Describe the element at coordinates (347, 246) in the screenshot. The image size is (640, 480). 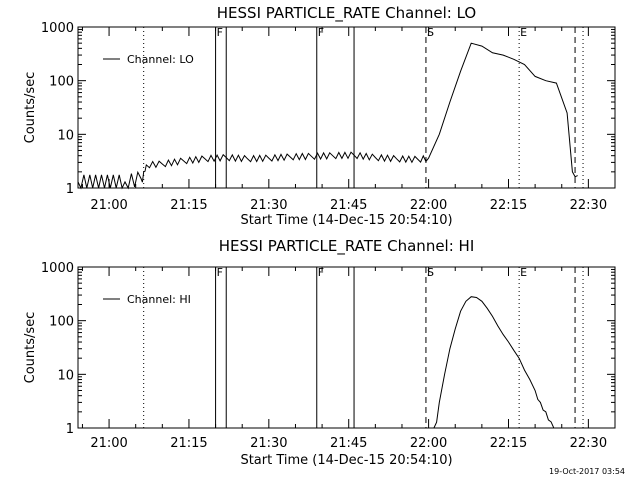
I see `chart-title: HESSI PARTICLE_RATE Channel: HI` at that location.